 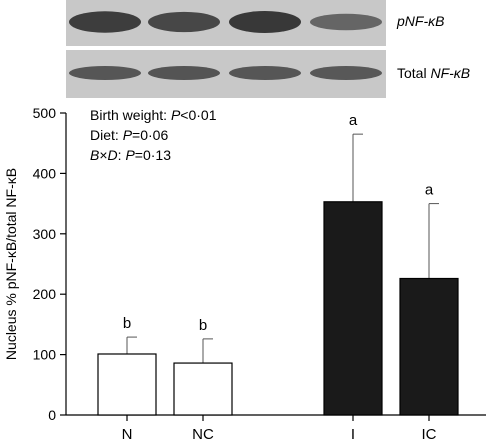 I want to click on x-tick-label: IC, so click(x=429, y=433).